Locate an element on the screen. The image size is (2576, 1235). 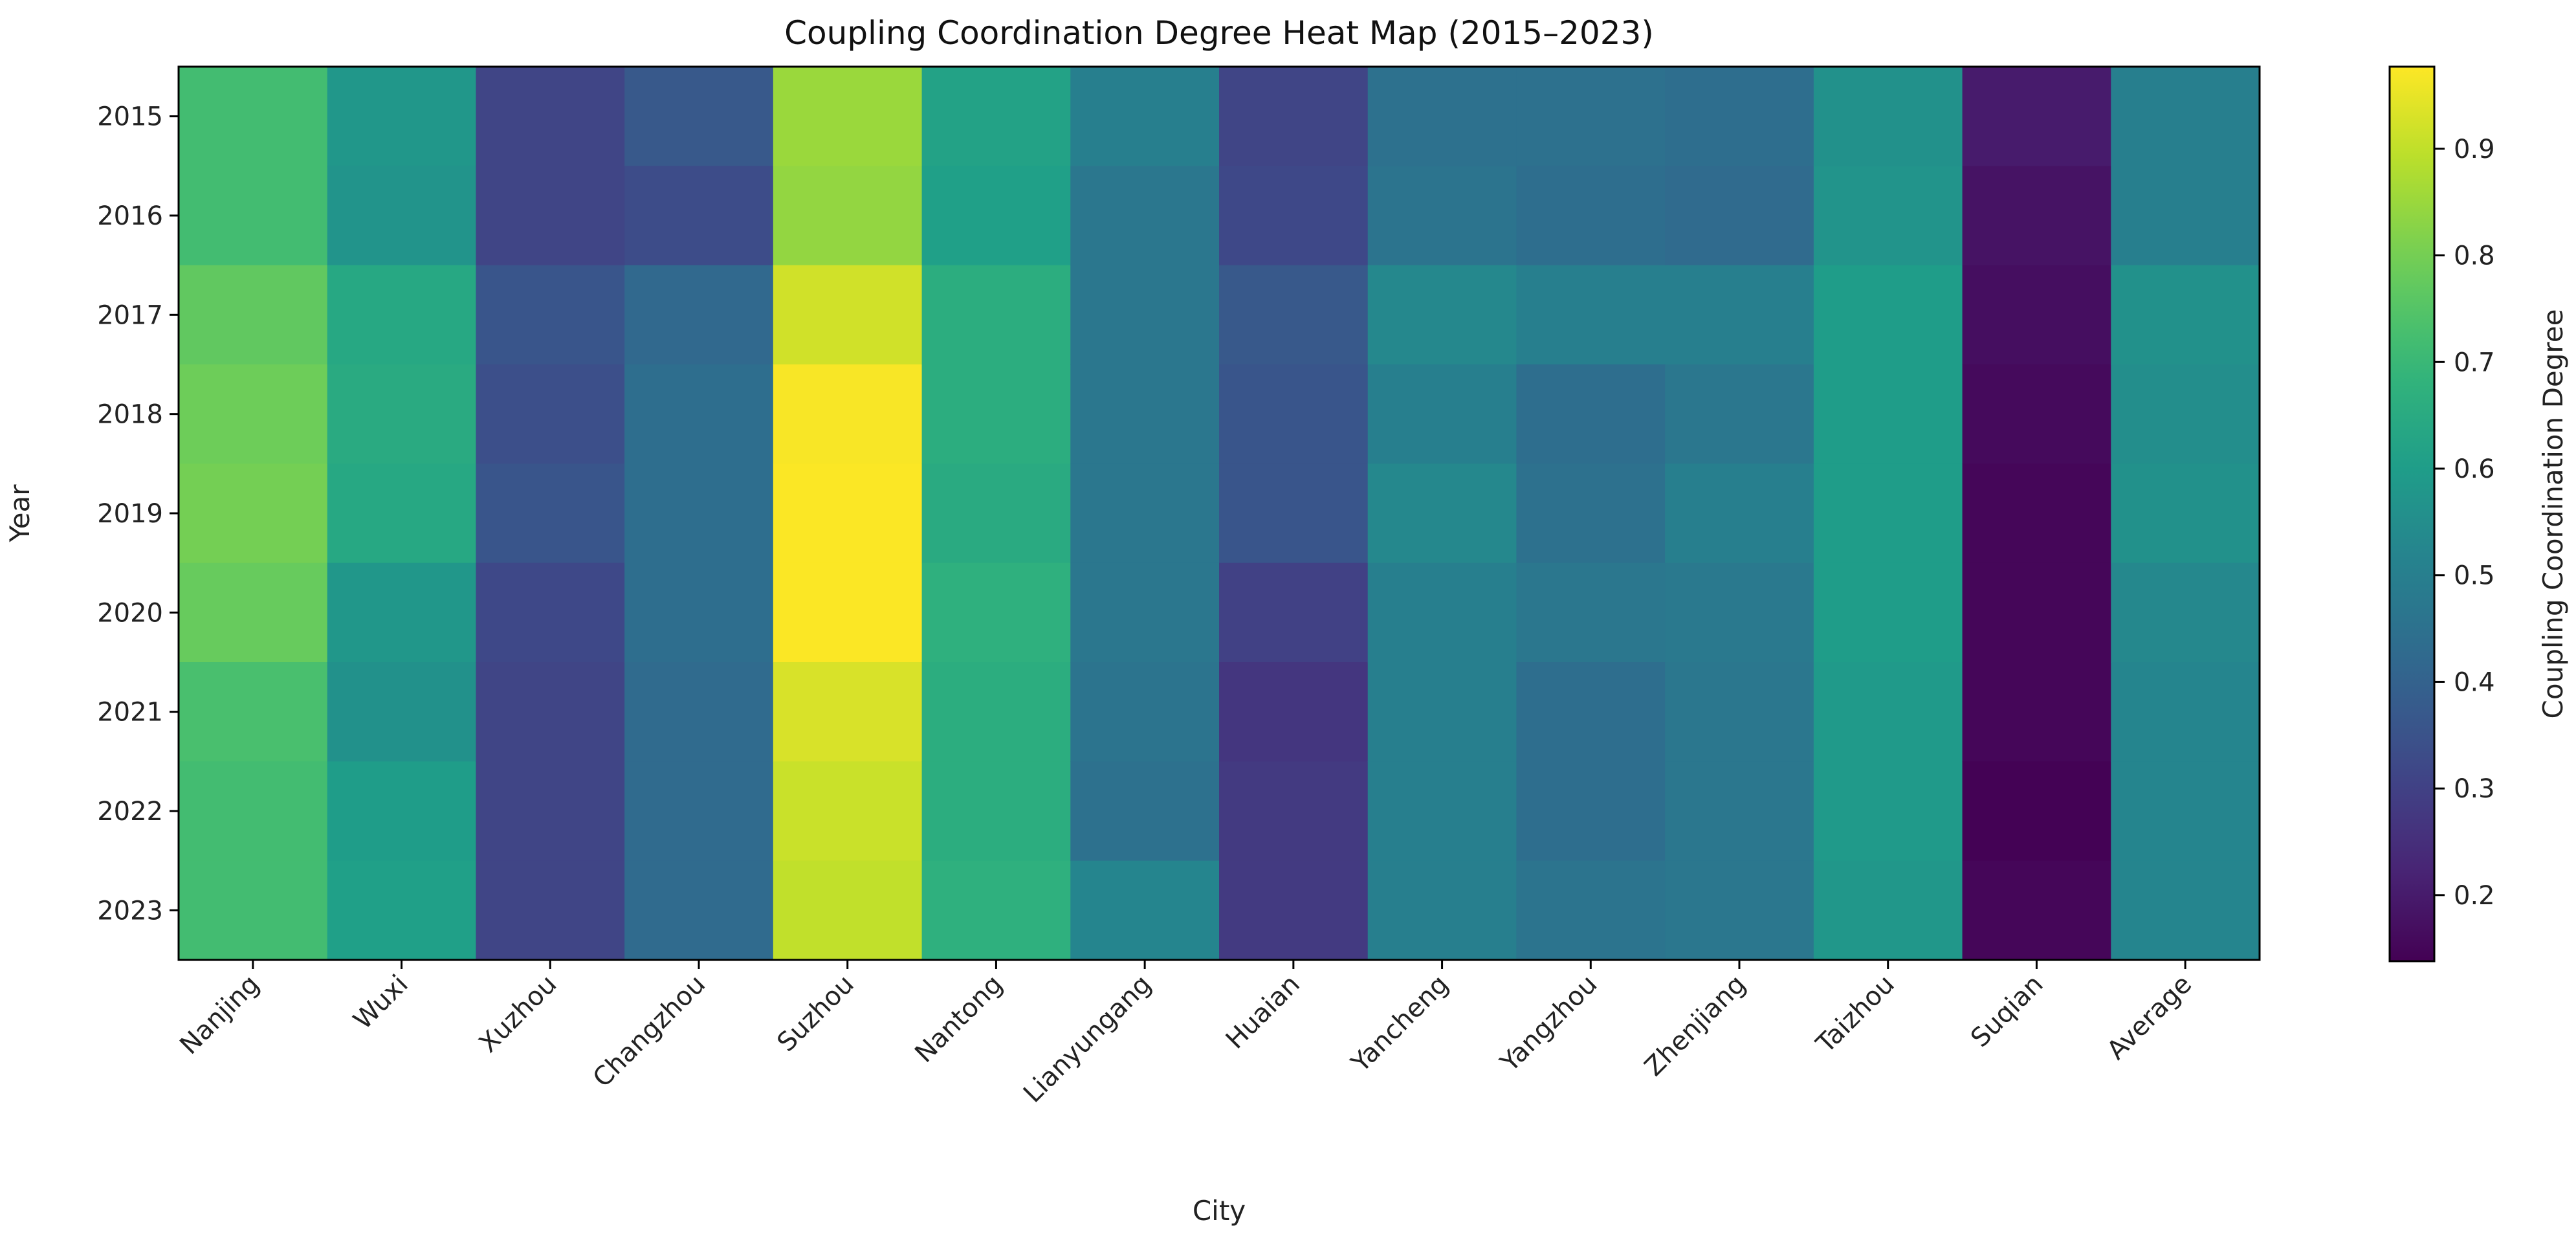
x-tick-label: Taizhou is located at coordinates (1856, 1015).